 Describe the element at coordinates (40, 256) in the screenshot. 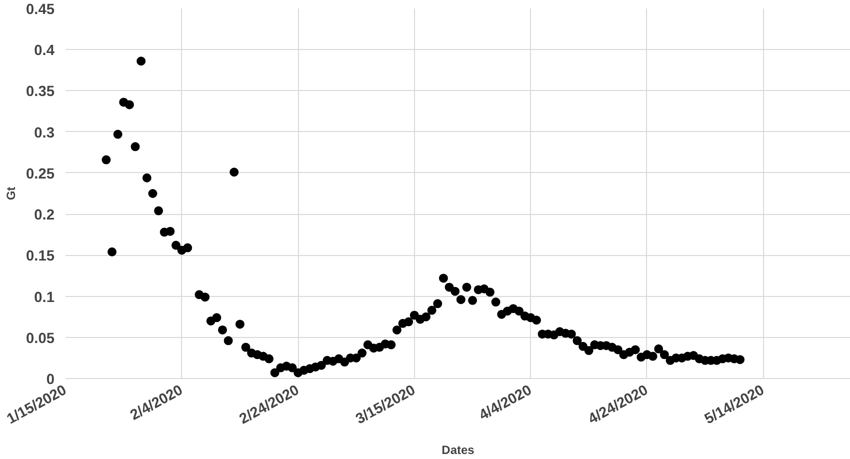

I see `y-tick-label: 0.15` at that location.